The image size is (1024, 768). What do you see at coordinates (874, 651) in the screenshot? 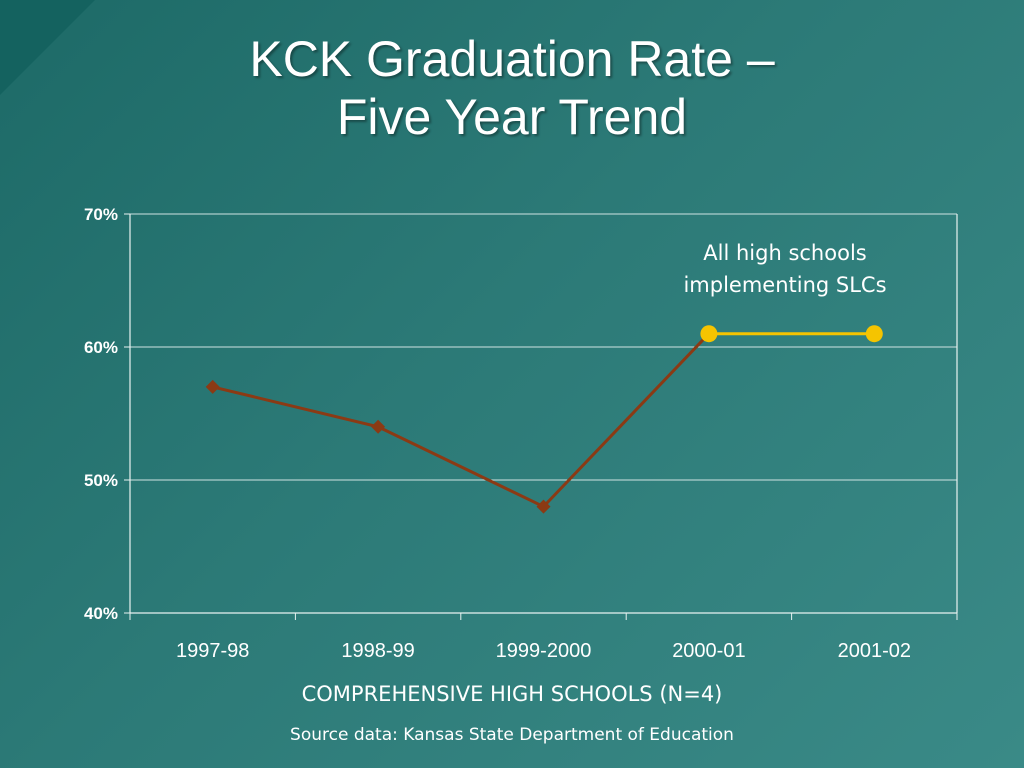
I see `x-tick-label: 2001-02` at bounding box center [874, 651].